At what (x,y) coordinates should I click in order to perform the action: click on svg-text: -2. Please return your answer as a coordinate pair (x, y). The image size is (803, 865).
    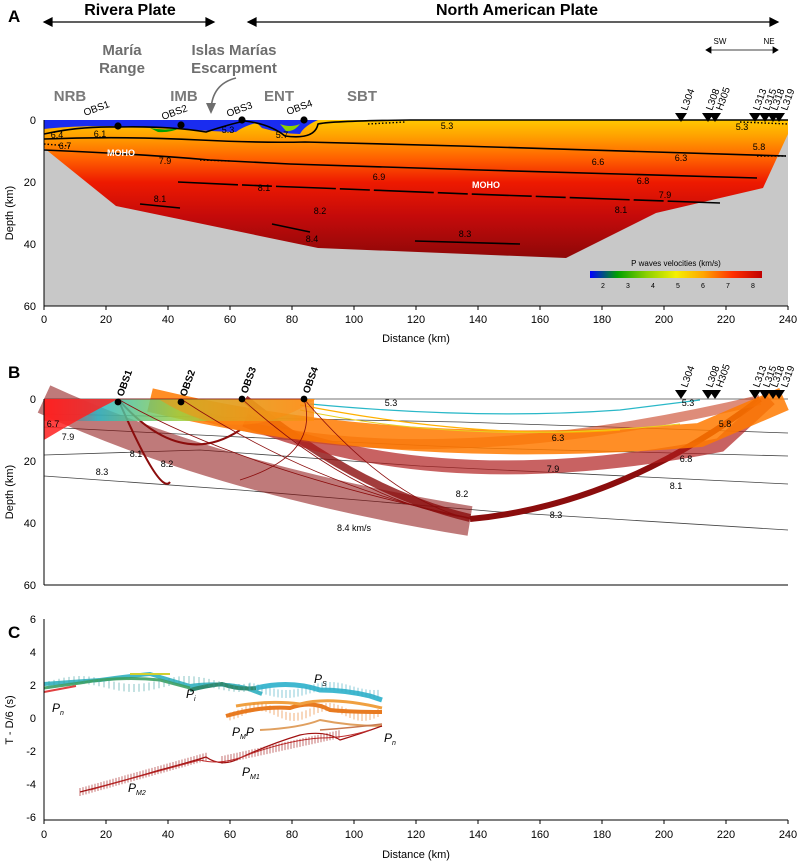
    Looking at the image, I should click on (31, 752).